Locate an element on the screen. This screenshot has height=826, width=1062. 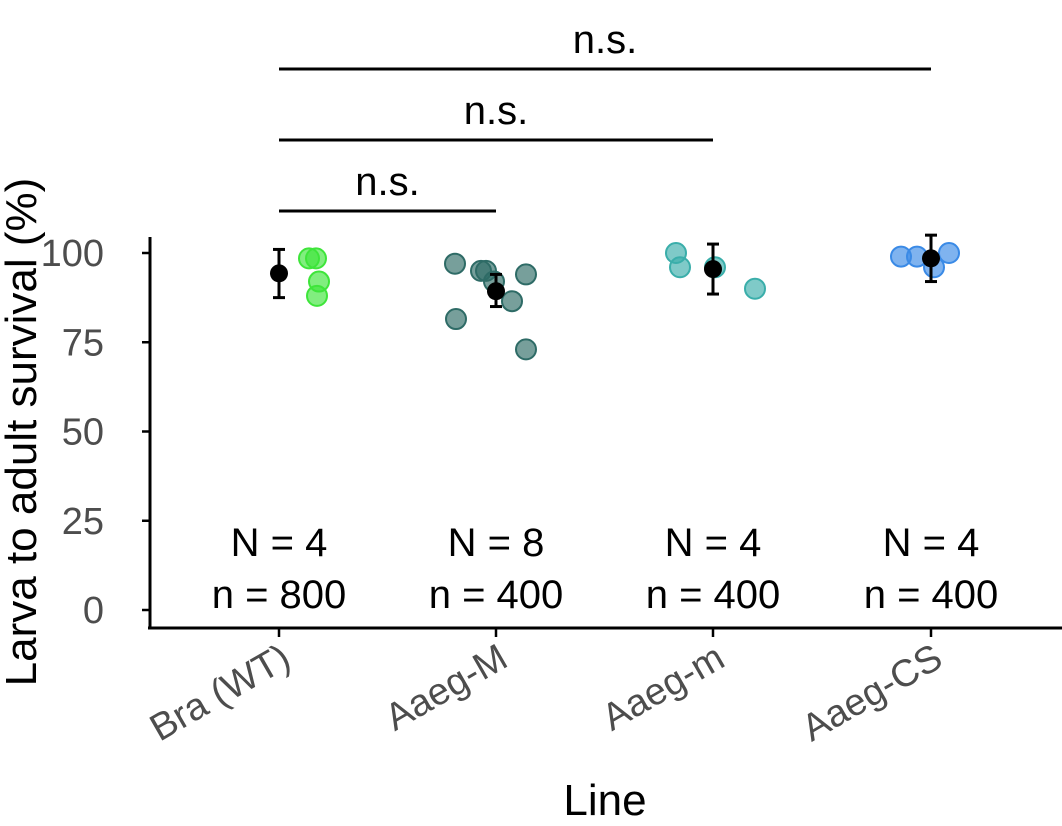
mean-error-bars is located at coordinates (605, 271).